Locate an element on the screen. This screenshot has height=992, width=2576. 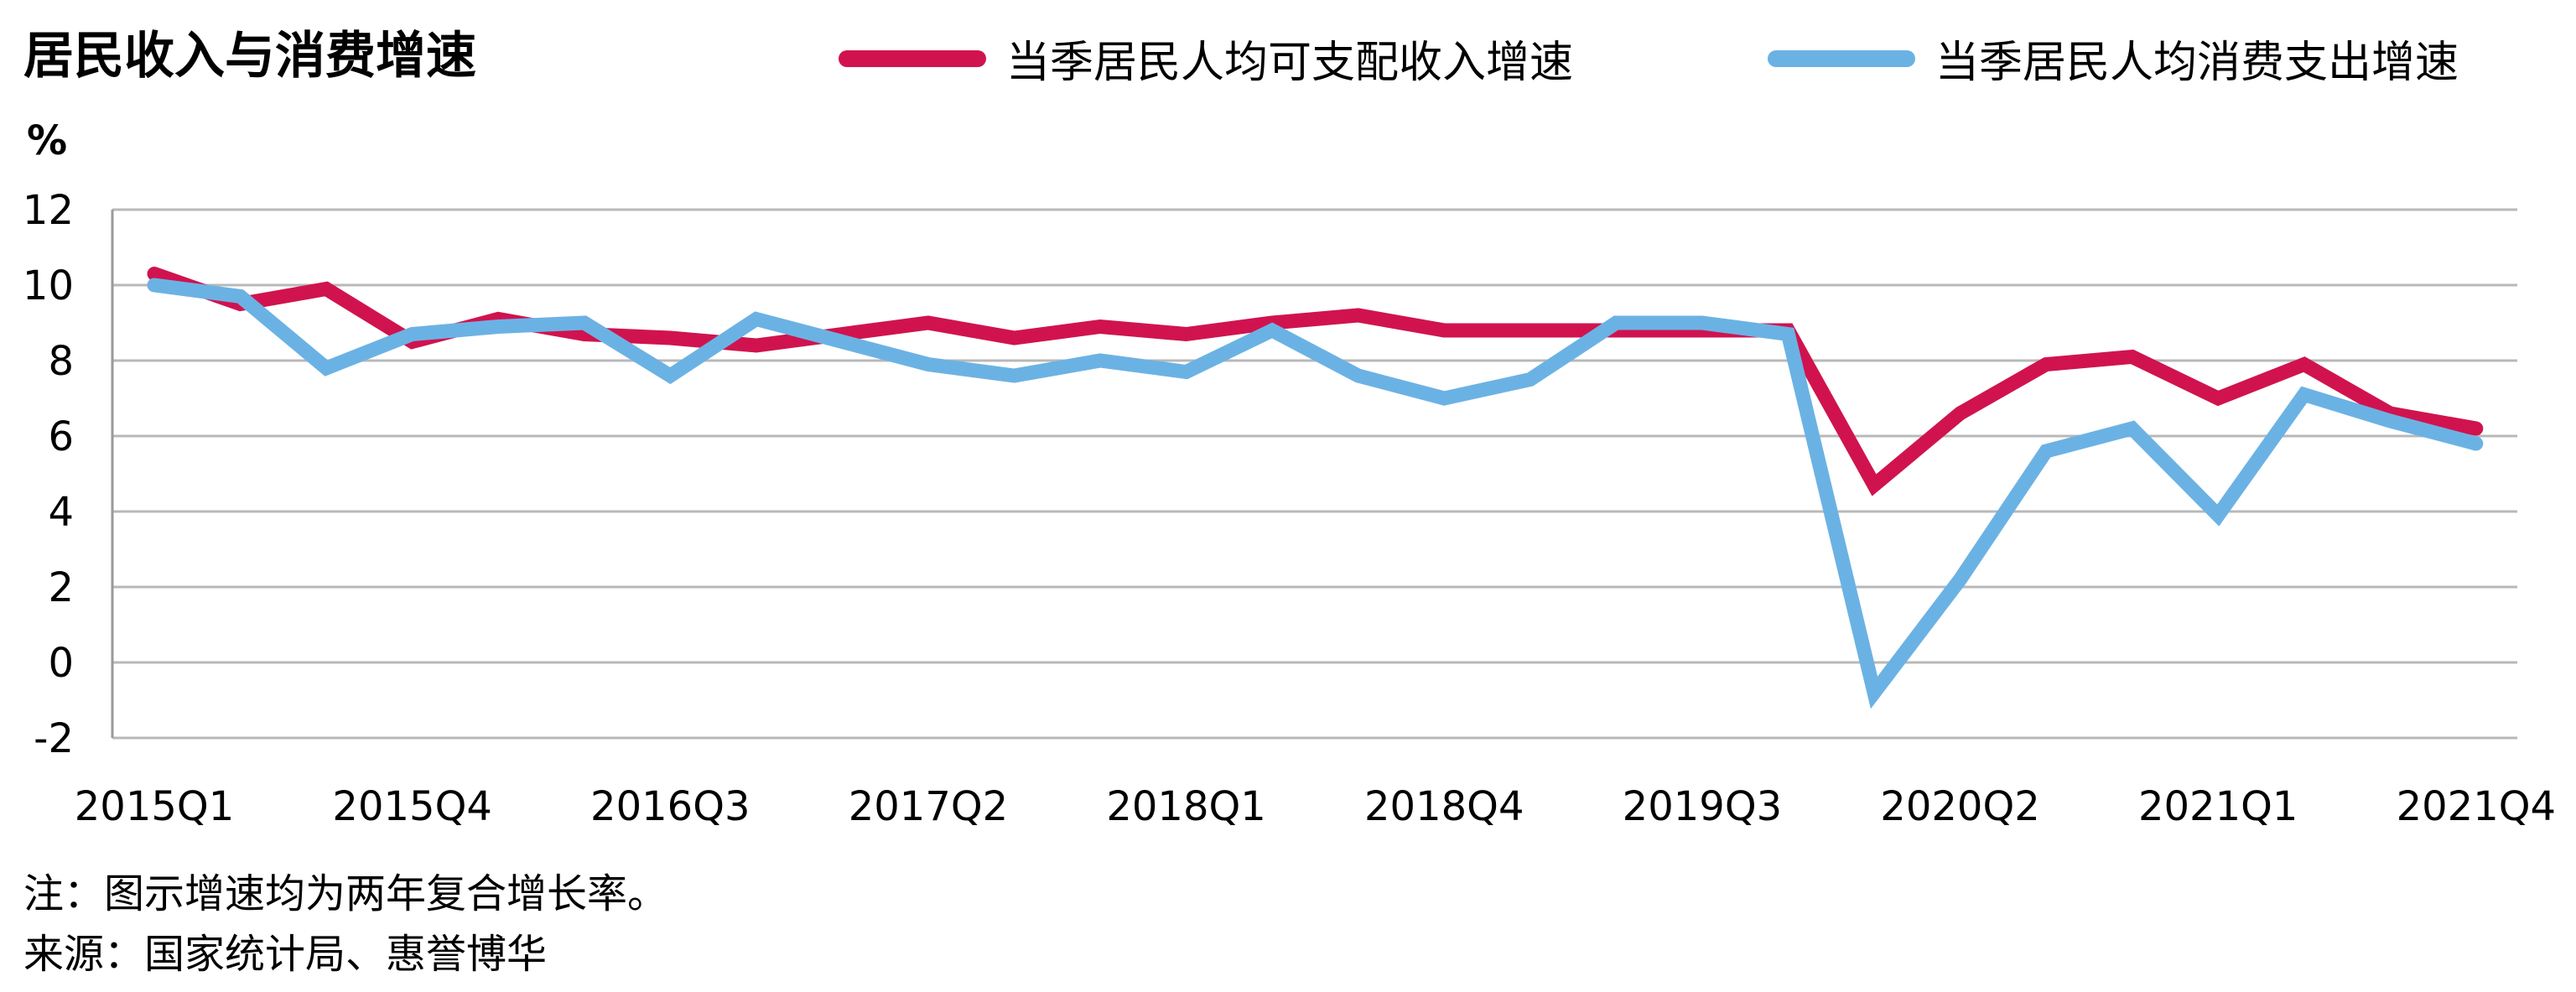
x-tick-label: 2018Q4 is located at coordinates (1444, 806).